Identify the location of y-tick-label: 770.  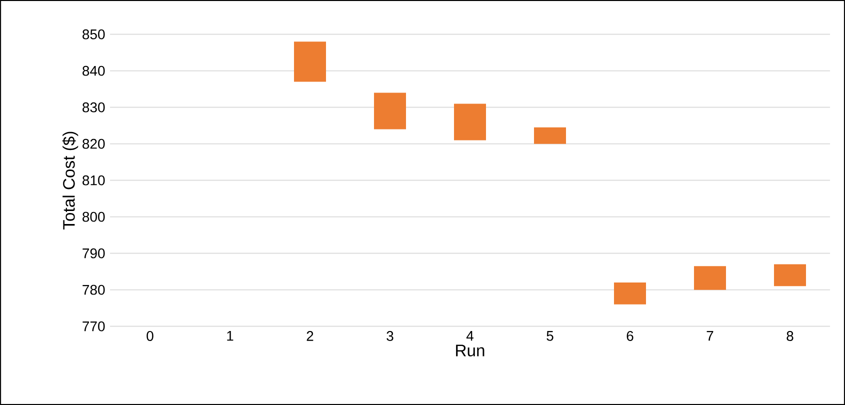
(93, 326).